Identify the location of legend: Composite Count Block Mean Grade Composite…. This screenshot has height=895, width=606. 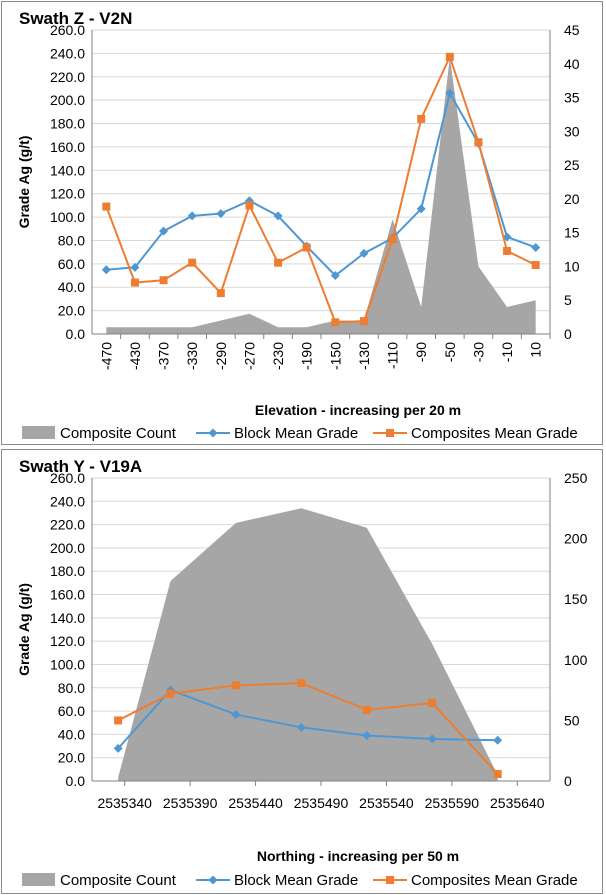
(300, 433).